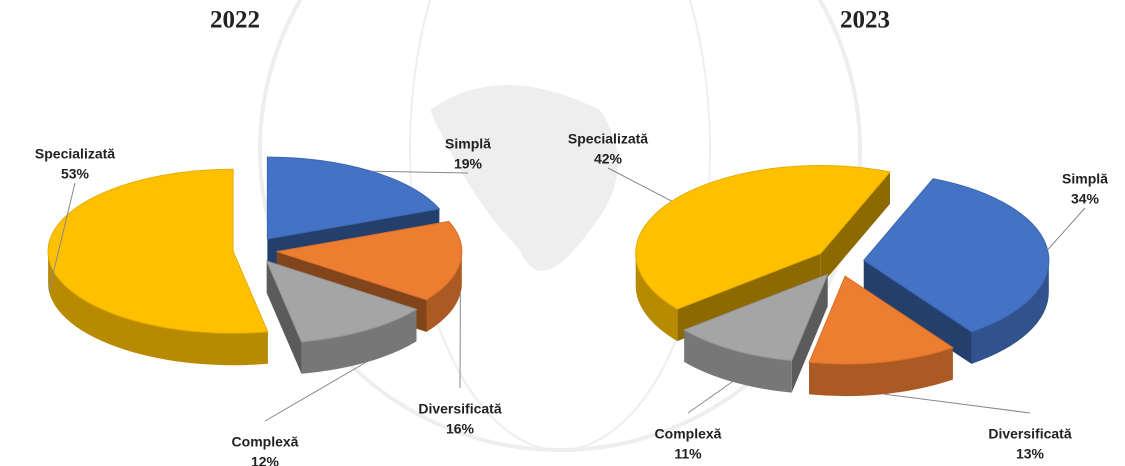  What do you see at coordinates (75, 174) in the screenshot?
I see `value-label: 53%` at bounding box center [75, 174].